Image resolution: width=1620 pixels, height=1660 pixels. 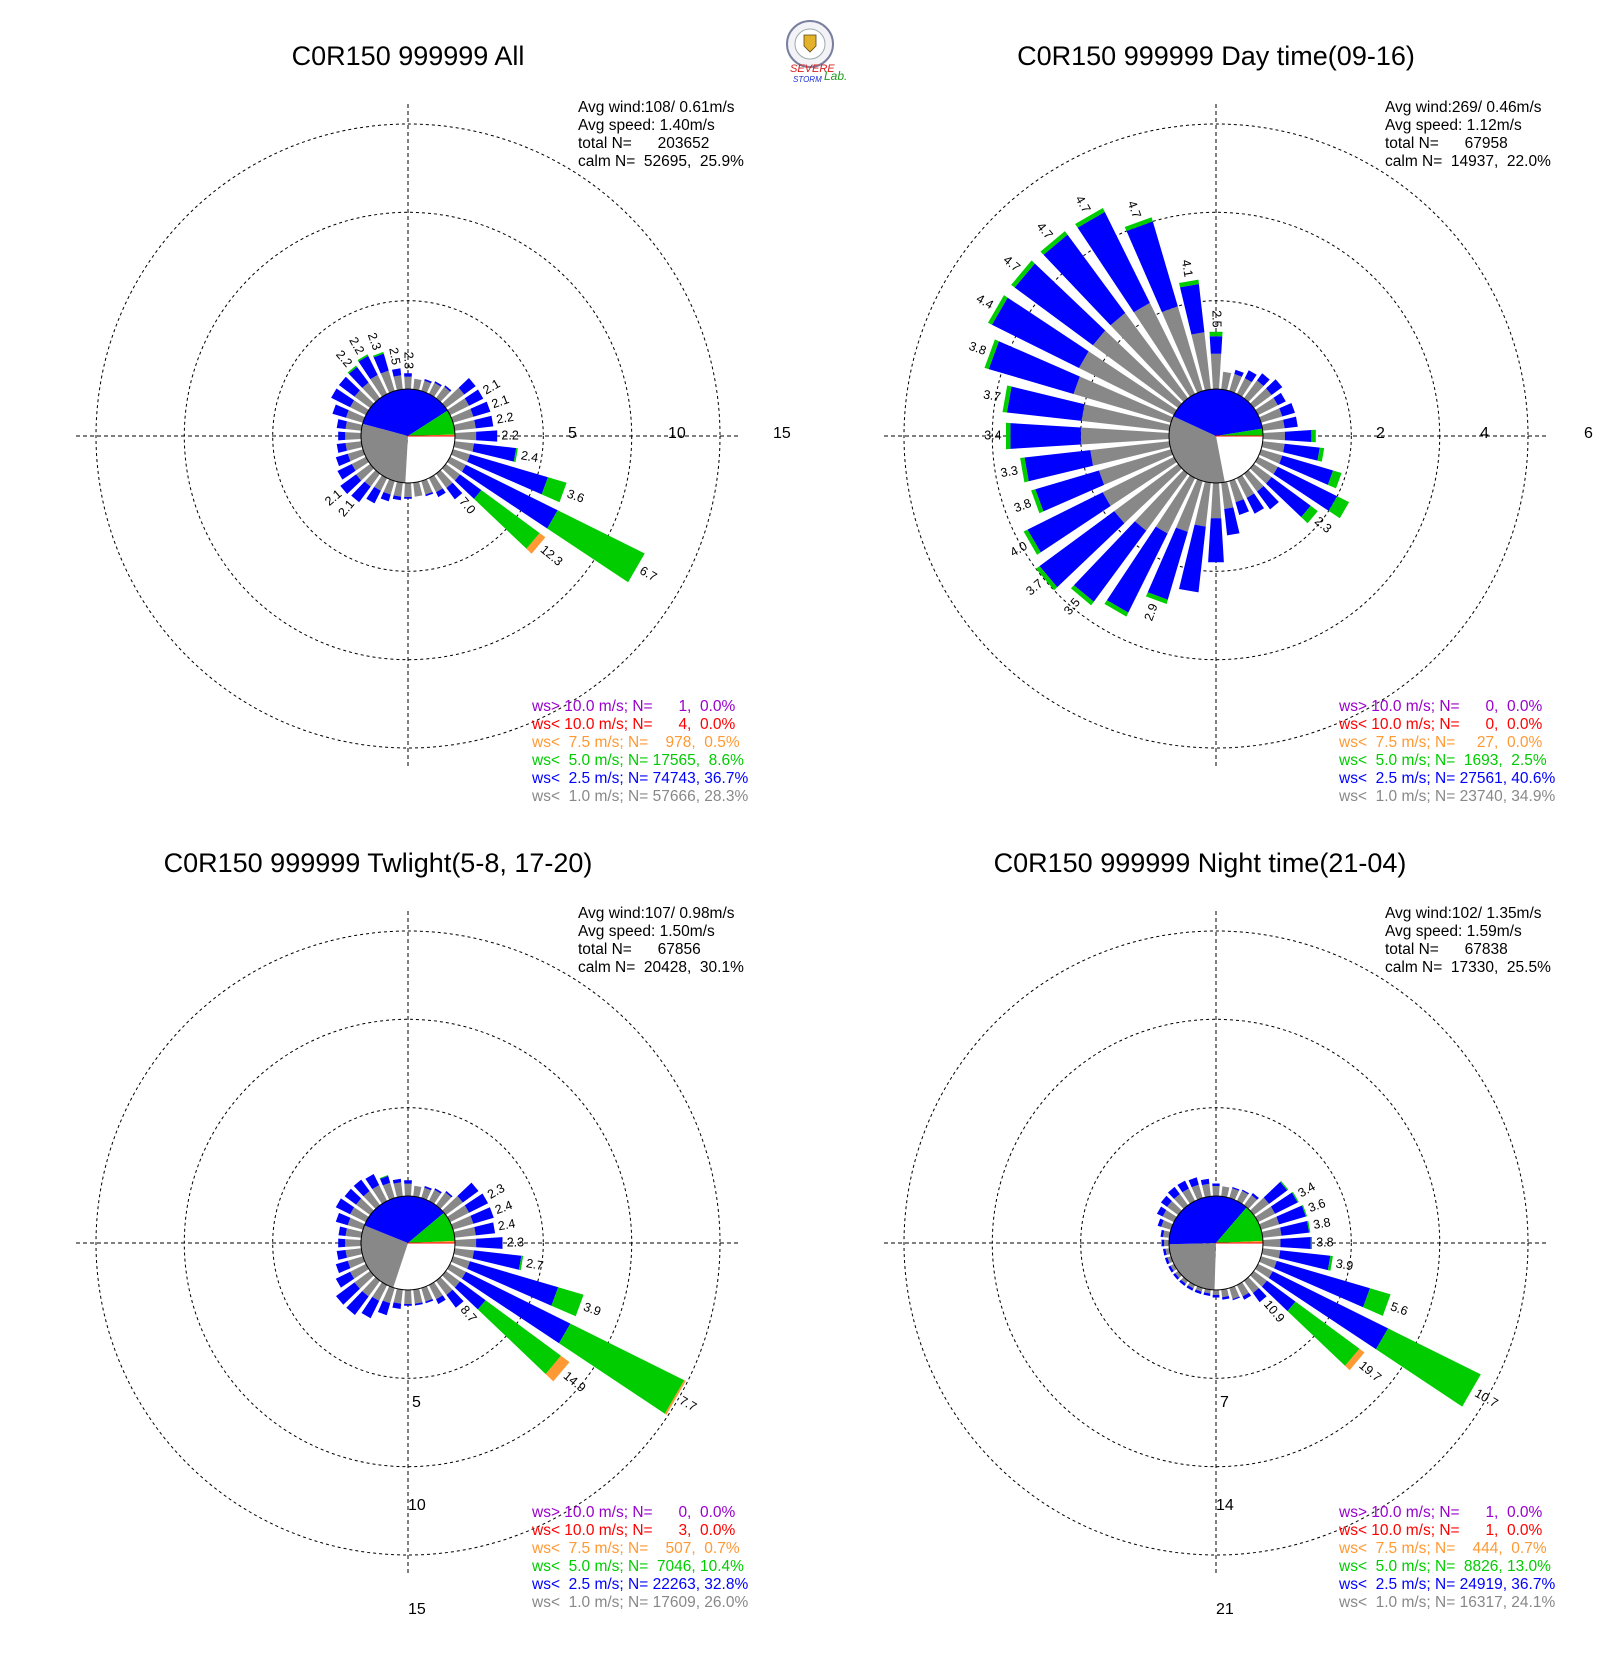 What do you see at coordinates (575, 1382) in the screenshot?
I see `bar-value-label: 14.9` at bounding box center [575, 1382].